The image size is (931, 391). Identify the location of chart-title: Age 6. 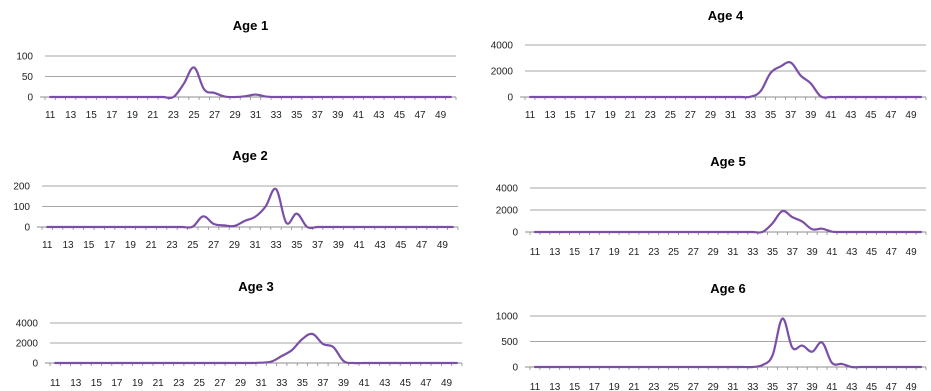
(727, 288).